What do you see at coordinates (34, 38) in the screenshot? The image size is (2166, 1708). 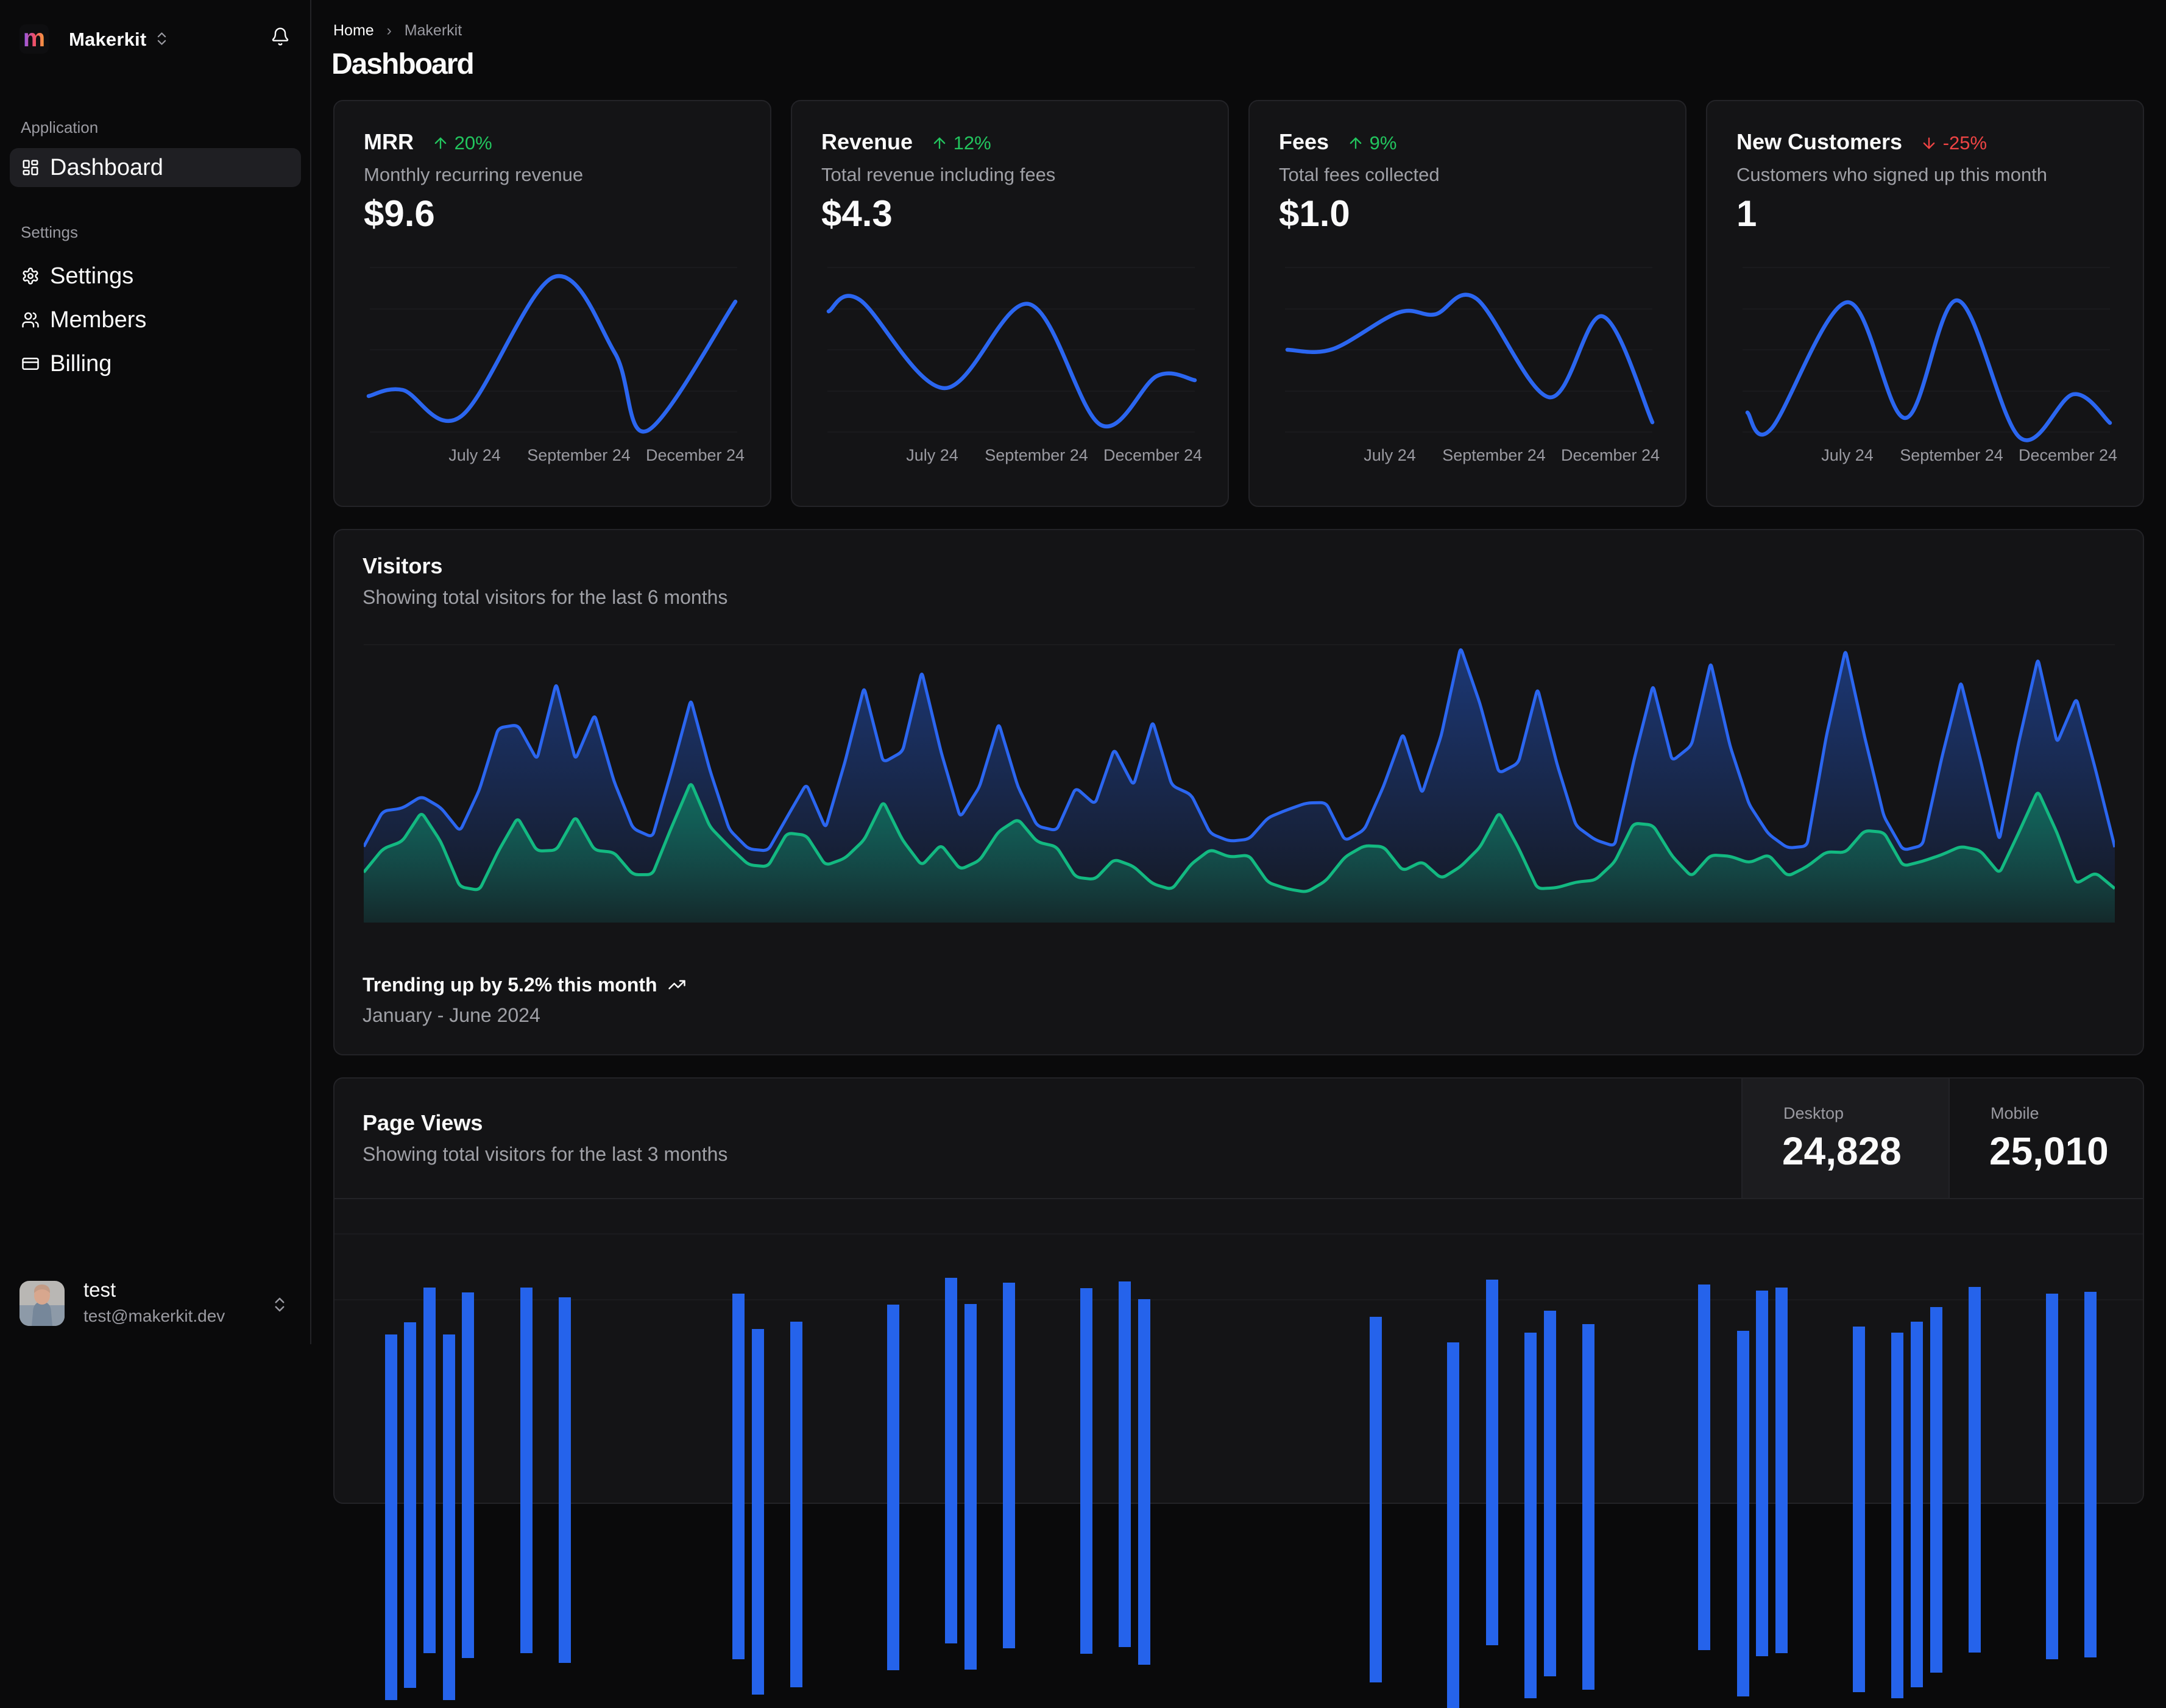 I see `svg-text: m` at bounding box center [34, 38].